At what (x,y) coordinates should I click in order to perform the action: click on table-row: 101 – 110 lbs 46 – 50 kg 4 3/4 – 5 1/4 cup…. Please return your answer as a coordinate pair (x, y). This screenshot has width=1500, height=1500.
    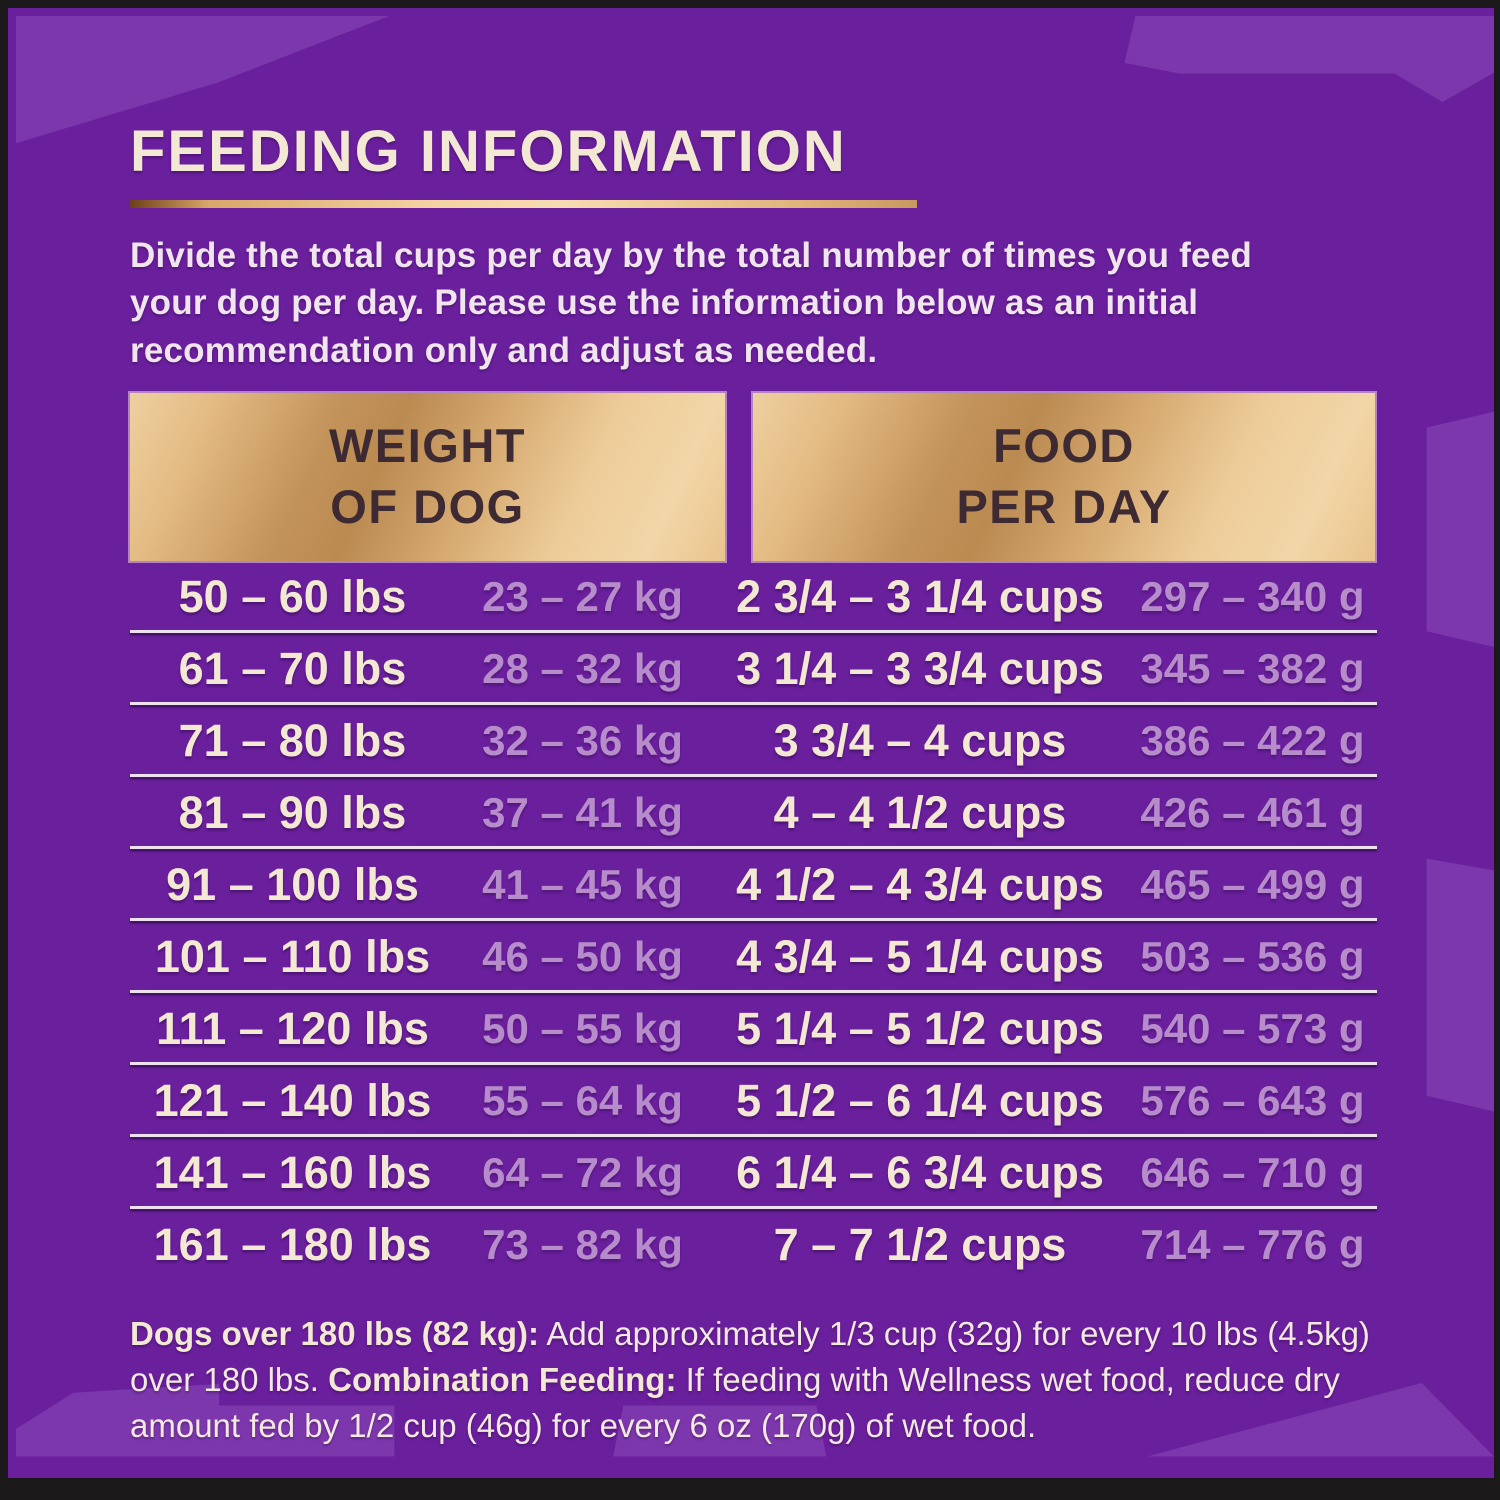
    Looking at the image, I should click on (753, 957).